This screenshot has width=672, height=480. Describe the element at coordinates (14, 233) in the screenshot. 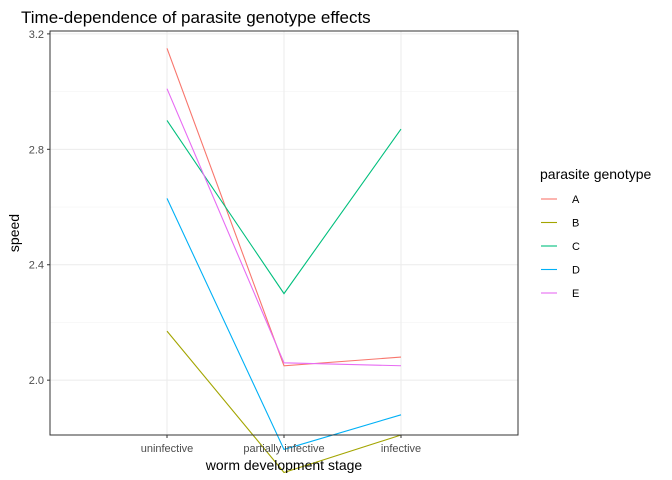

I see `y-axis-title: speed` at that location.